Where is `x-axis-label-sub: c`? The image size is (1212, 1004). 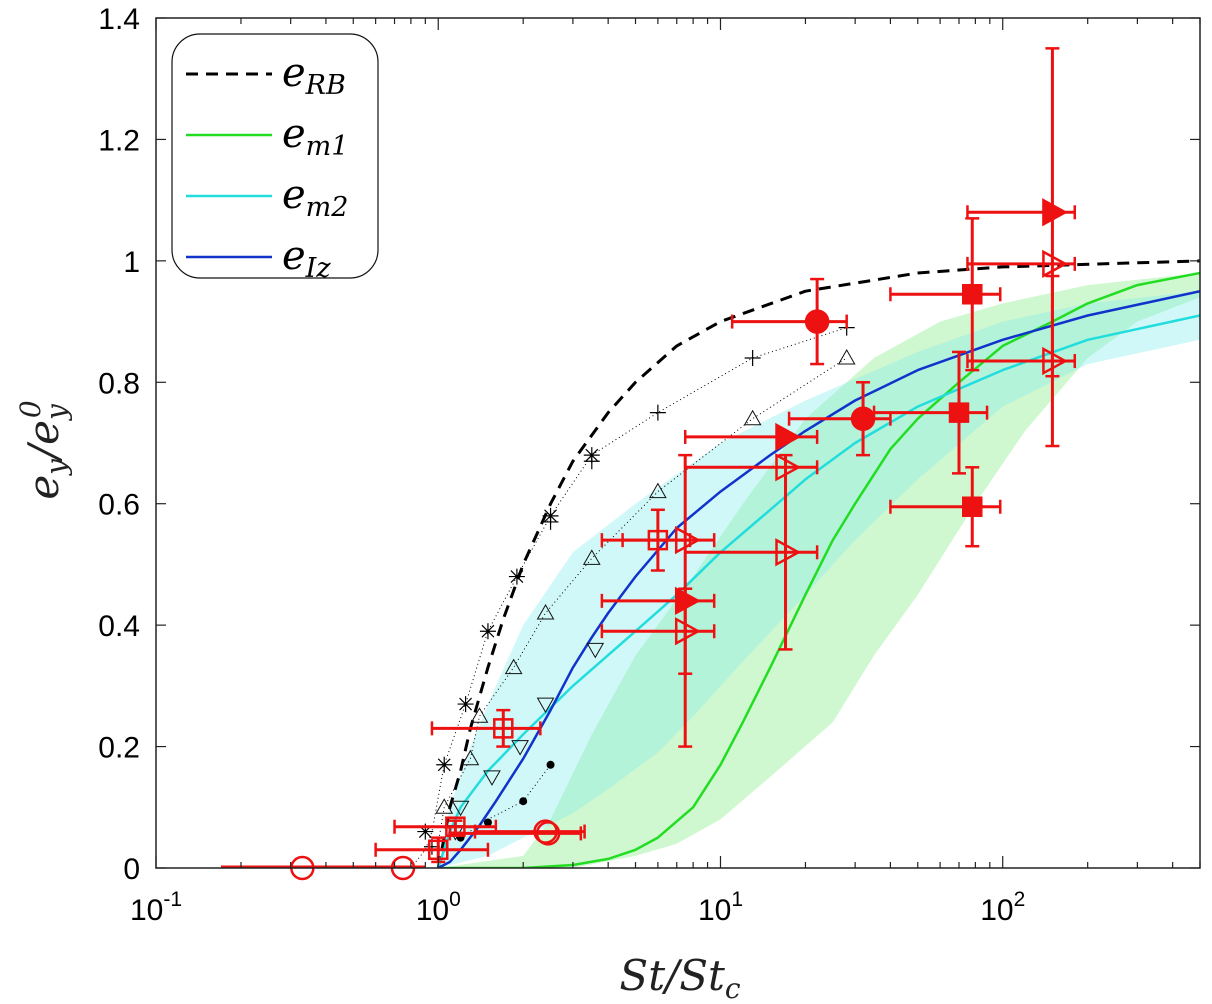 x-axis-label-sub: c is located at coordinates (733, 988).